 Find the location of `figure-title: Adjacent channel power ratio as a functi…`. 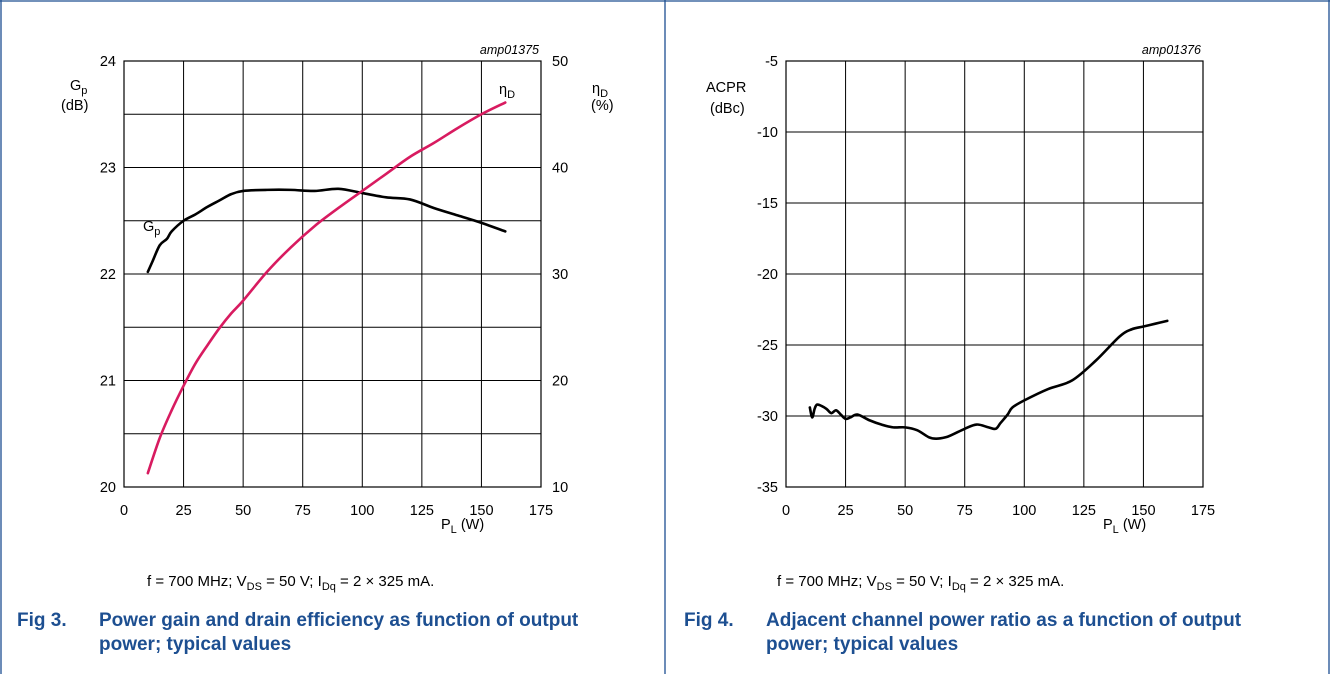

figure-title: Adjacent channel power ratio as a functi… is located at coordinates (1004, 632).